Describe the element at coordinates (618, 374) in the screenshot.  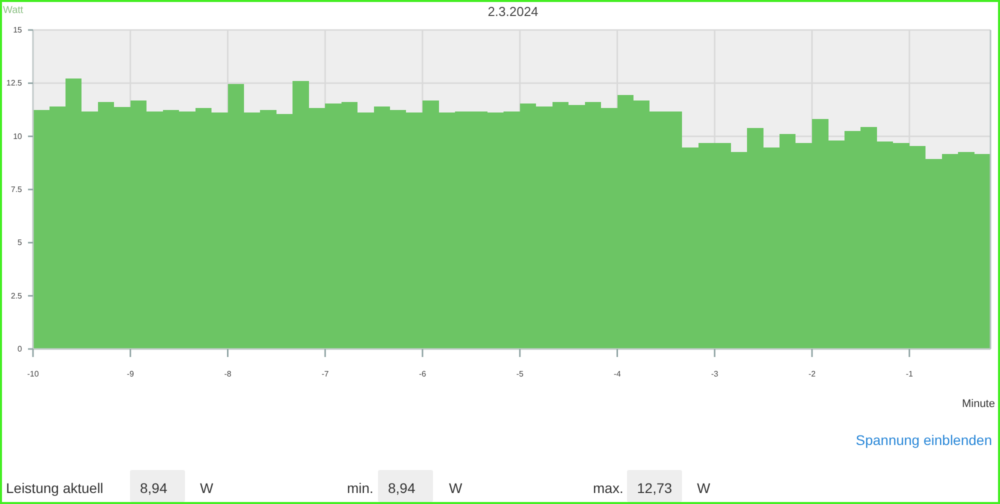
I see `x-tick-label: -4` at that location.